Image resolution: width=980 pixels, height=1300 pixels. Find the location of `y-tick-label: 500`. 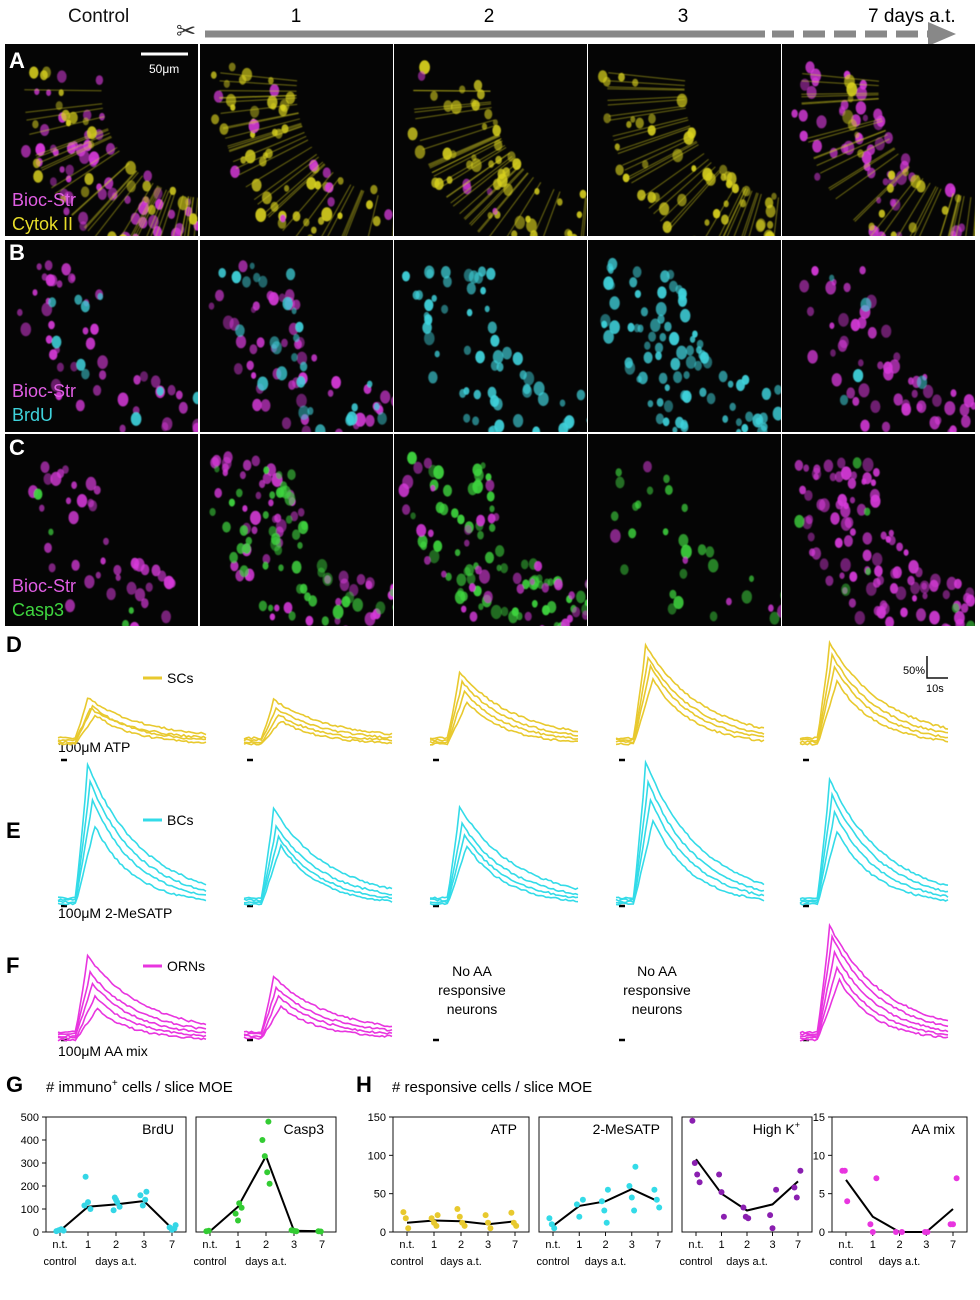

y-tick-label: 500 is located at coordinates (30, 1118).